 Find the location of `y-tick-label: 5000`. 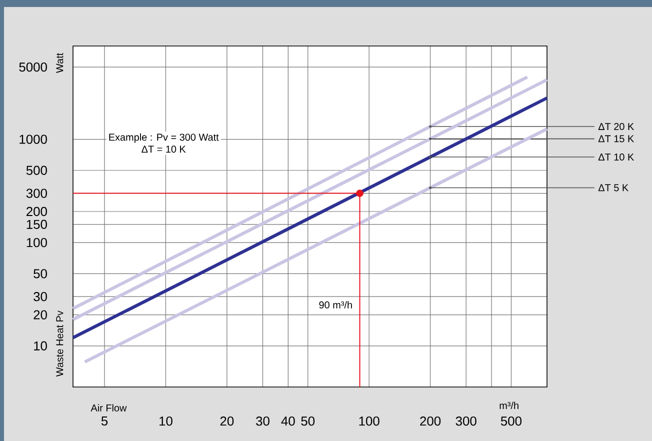

y-tick-label: 5000 is located at coordinates (33, 67).